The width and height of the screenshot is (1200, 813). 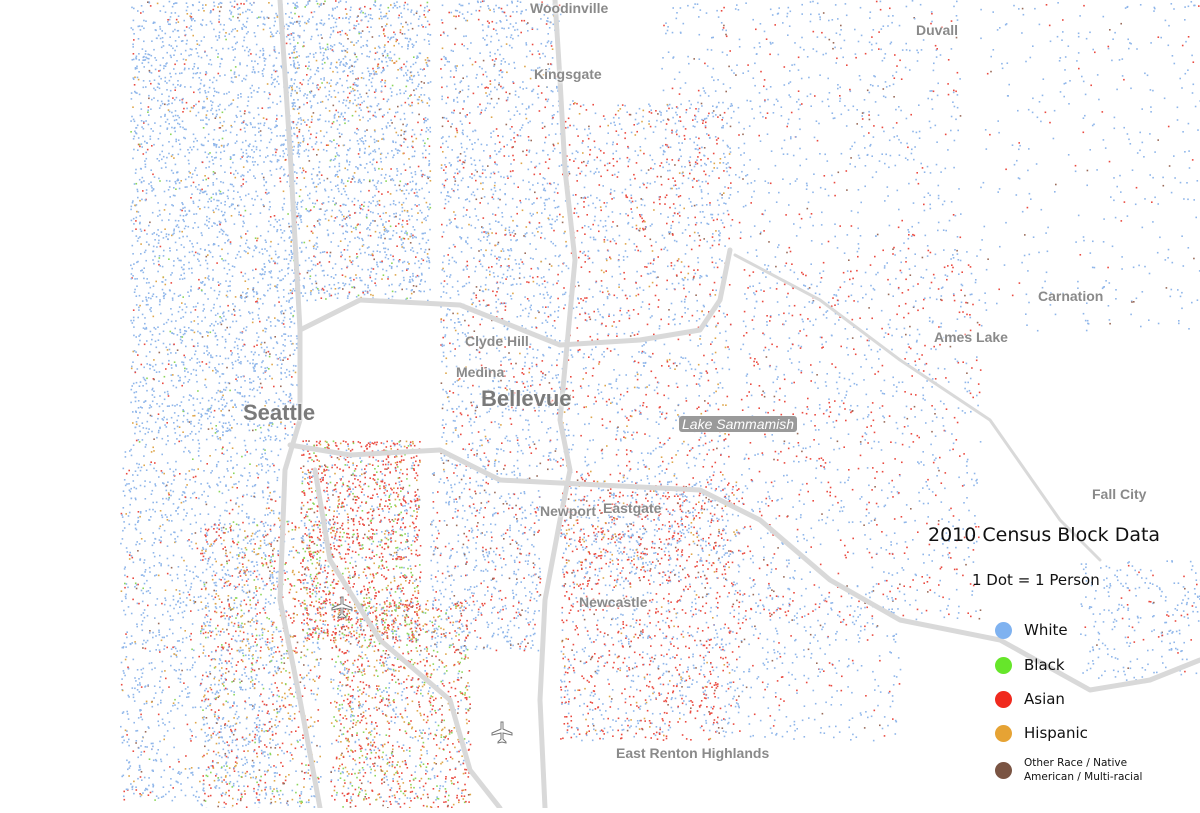 I want to click on legend-label: Hispanic, so click(x=1056, y=733).